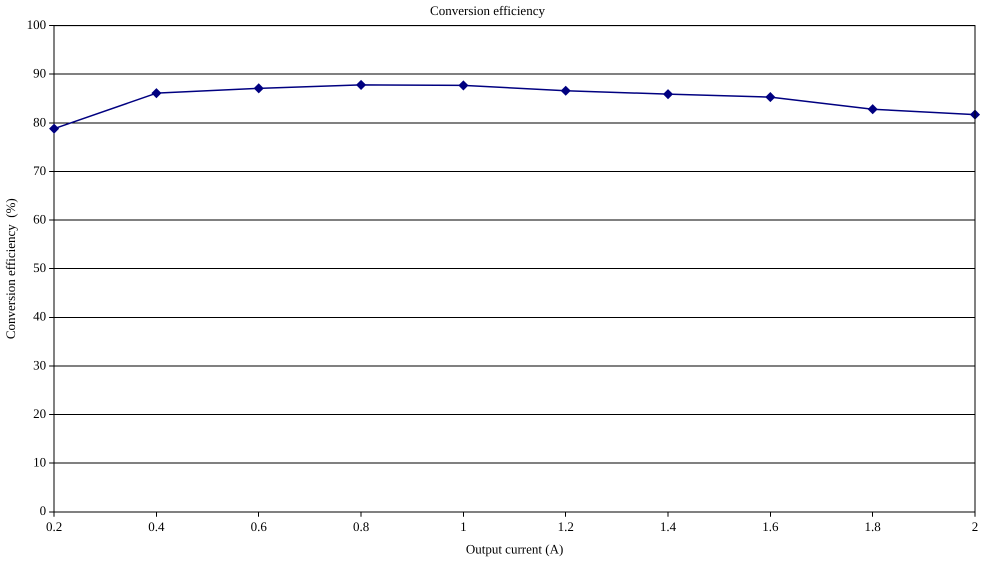 This screenshot has height=562, width=987. Describe the element at coordinates (515, 549) in the screenshot. I see `x-axis-title: Output current (A)` at that location.